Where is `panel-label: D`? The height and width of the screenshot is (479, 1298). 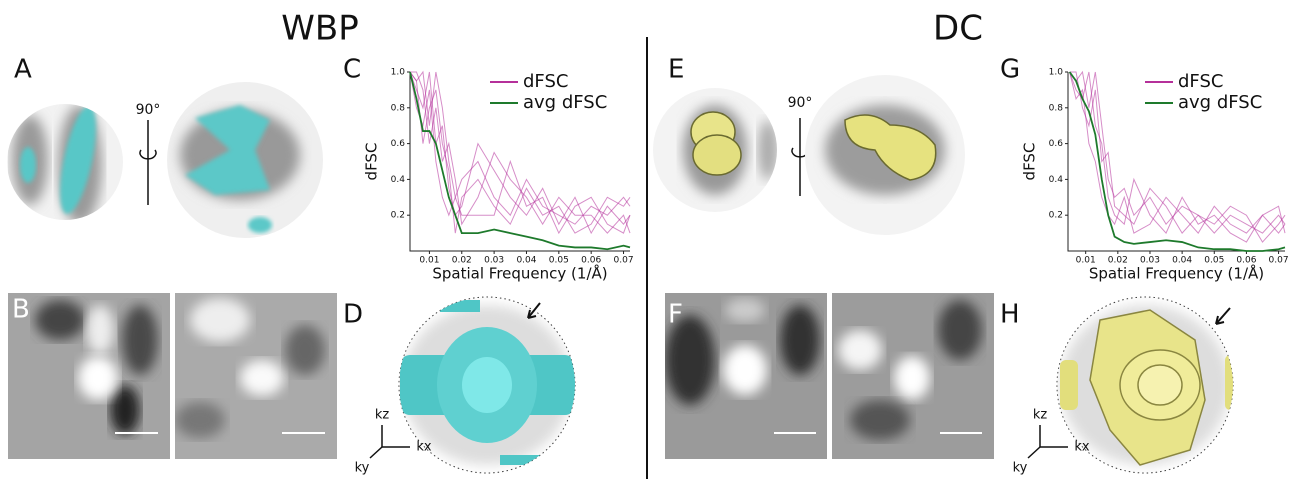
panel-label: D is located at coordinates (353, 315).